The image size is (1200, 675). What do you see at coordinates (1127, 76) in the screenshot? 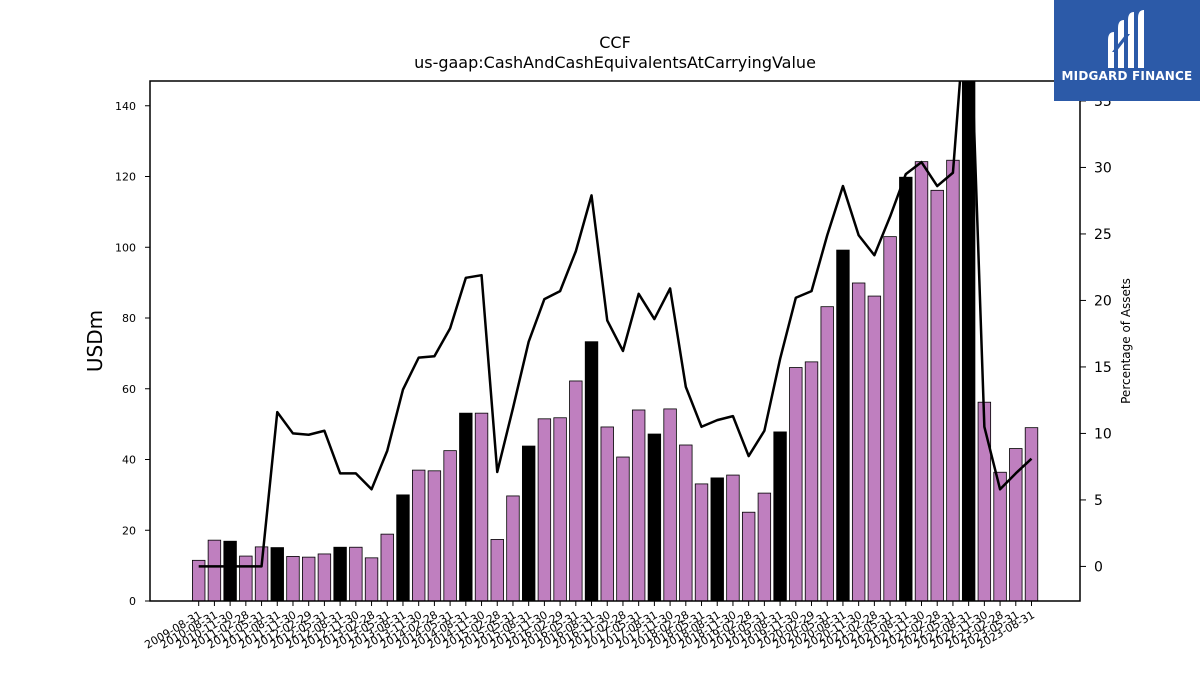
I see `logo-text: MIDGARD FINANCE` at bounding box center [1127, 76].